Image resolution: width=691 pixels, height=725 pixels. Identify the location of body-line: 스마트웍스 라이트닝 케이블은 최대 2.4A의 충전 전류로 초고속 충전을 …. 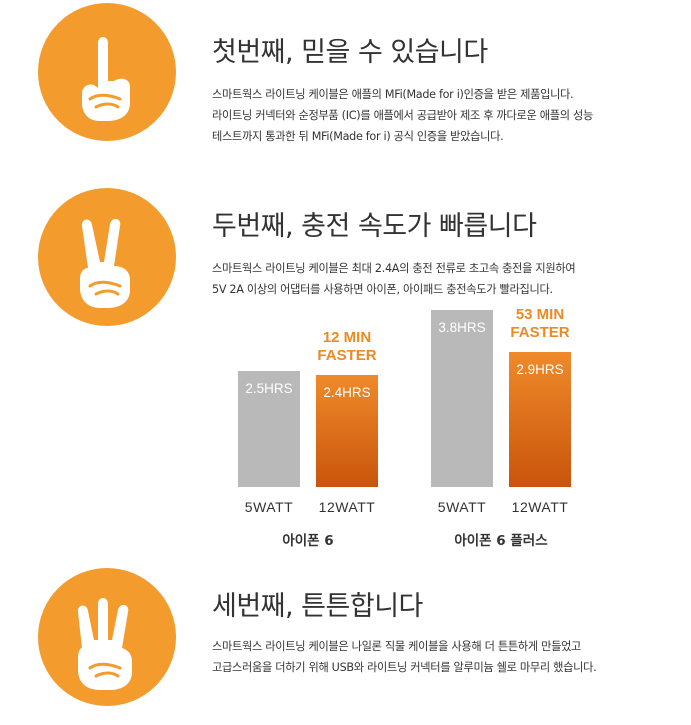
(394, 268).